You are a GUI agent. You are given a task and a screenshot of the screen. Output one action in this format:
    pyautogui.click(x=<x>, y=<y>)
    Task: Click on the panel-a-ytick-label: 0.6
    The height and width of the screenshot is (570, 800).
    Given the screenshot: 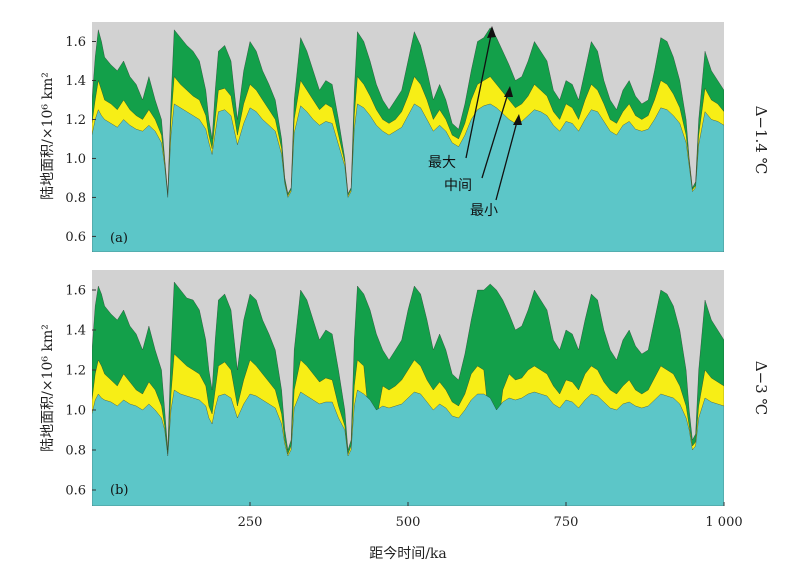 What is the action you would take?
    pyautogui.click(x=75, y=237)
    